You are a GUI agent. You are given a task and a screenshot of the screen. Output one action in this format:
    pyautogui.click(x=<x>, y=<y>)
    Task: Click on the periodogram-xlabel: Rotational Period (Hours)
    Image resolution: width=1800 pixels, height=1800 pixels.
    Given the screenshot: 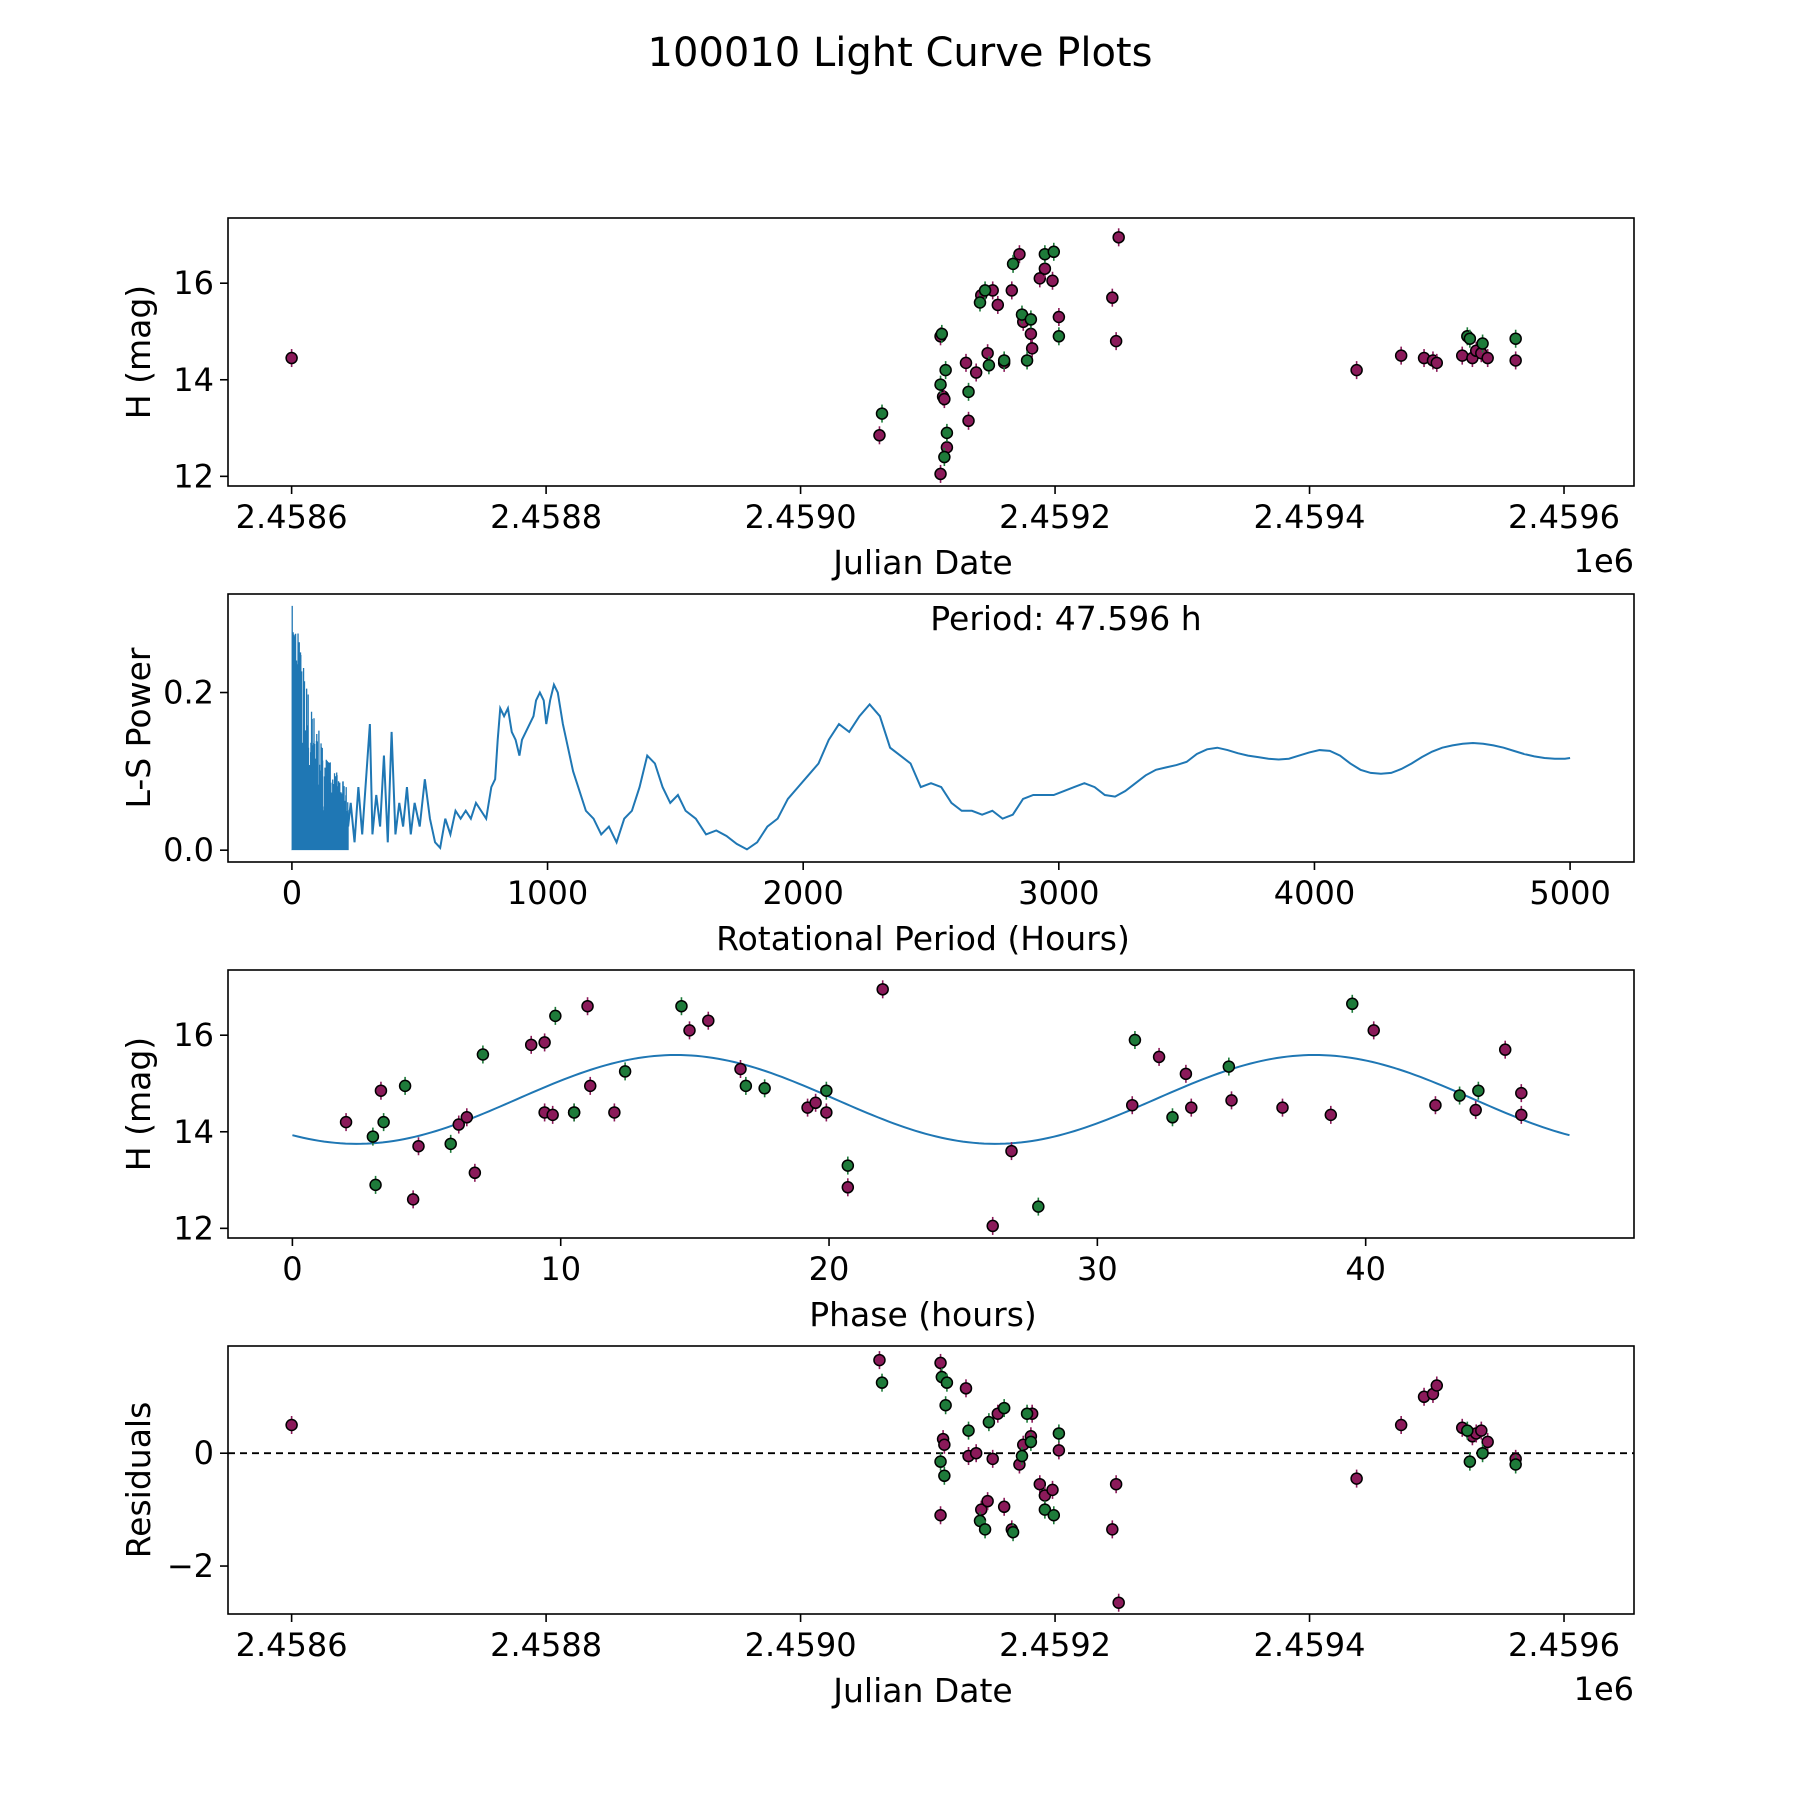 What is the action you would take?
    pyautogui.click(x=923, y=938)
    